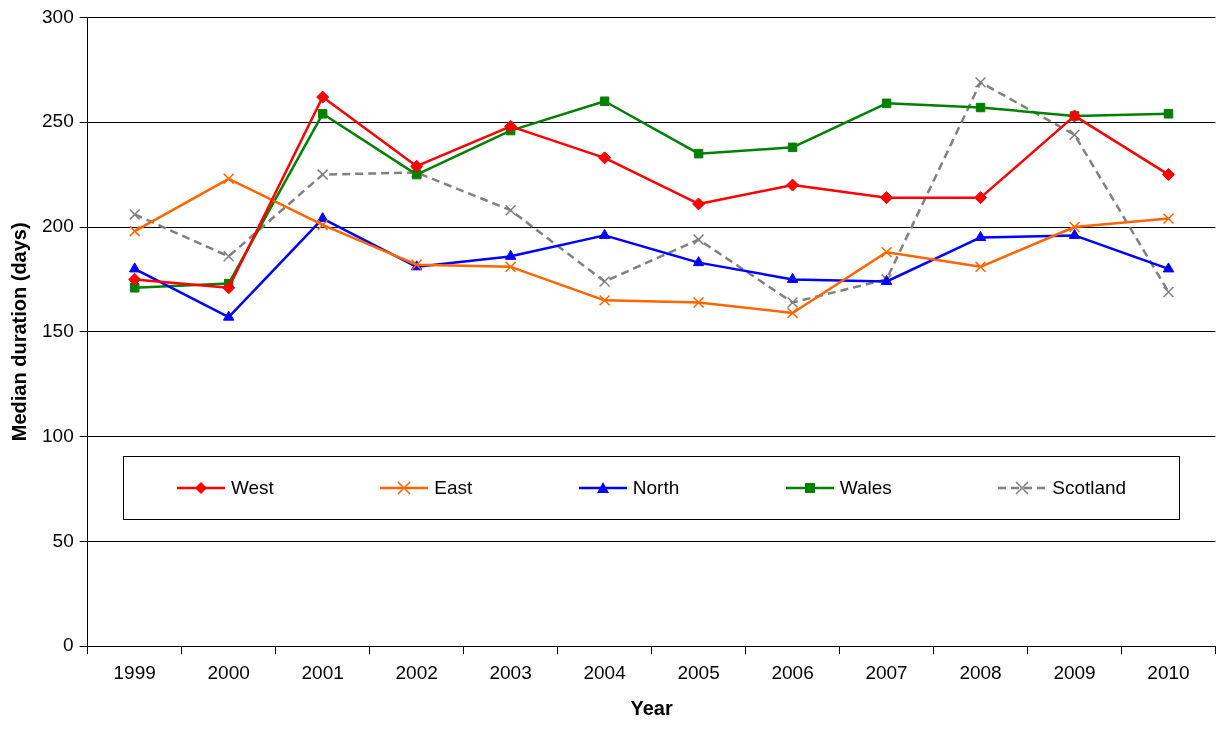  Describe the element at coordinates (792, 672) in the screenshot. I see `x-tick-label: 2006` at that location.